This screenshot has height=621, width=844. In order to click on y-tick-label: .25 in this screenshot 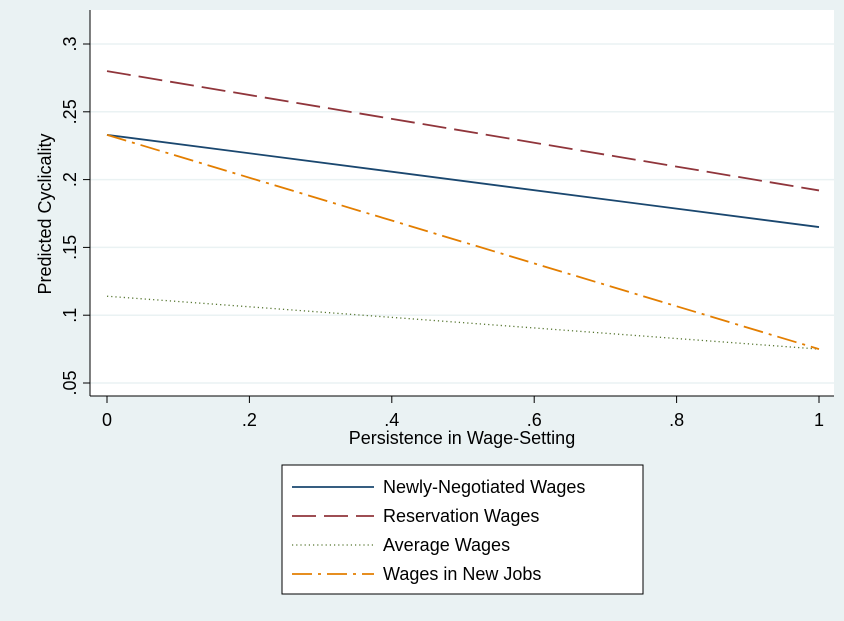, I will do `click(70, 111)`.